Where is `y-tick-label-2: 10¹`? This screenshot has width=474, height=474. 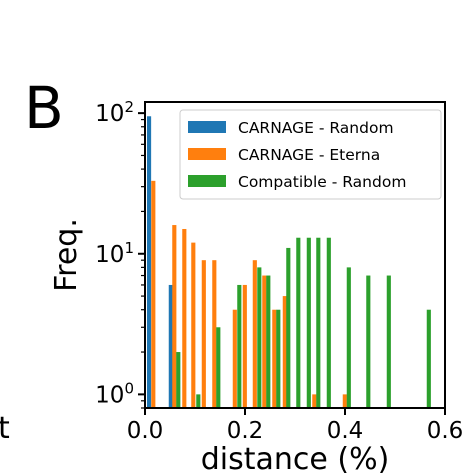
y-tick-label-2: 10¹ is located at coordinates (114, 253).